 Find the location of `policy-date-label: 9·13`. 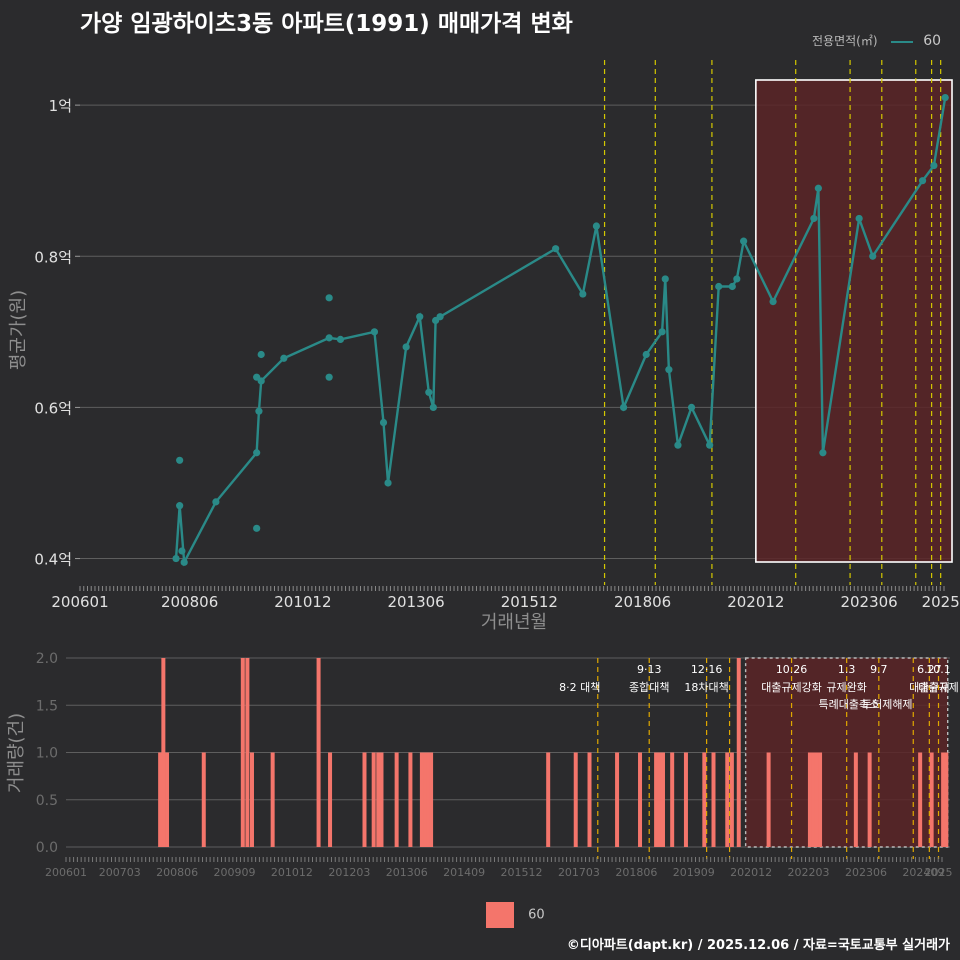

policy-date-label: 9·13 is located at coordinates (649, 669).